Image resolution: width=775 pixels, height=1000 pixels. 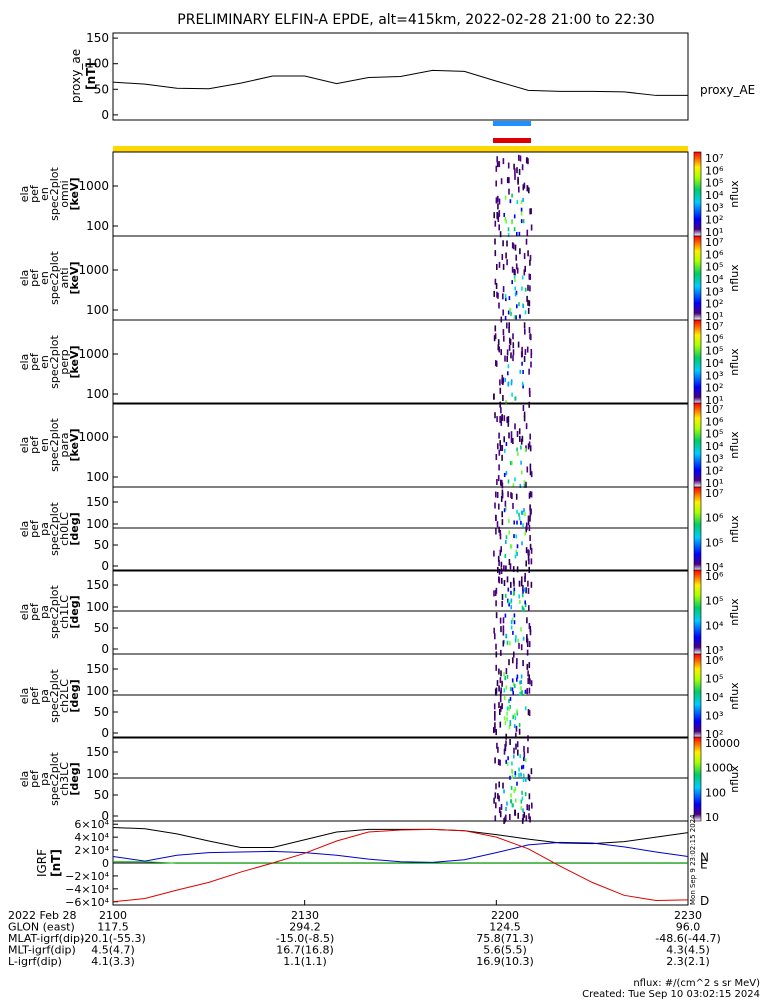 I want to click on proxy-ae-yunits: [nT], so click(x=91, y=76).